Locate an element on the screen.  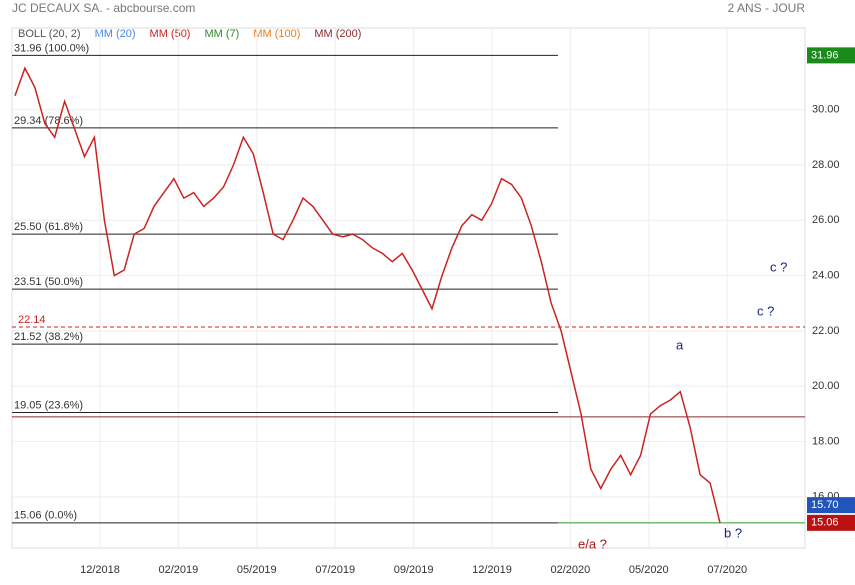
annotation: a is located at coordinates (680, 344).